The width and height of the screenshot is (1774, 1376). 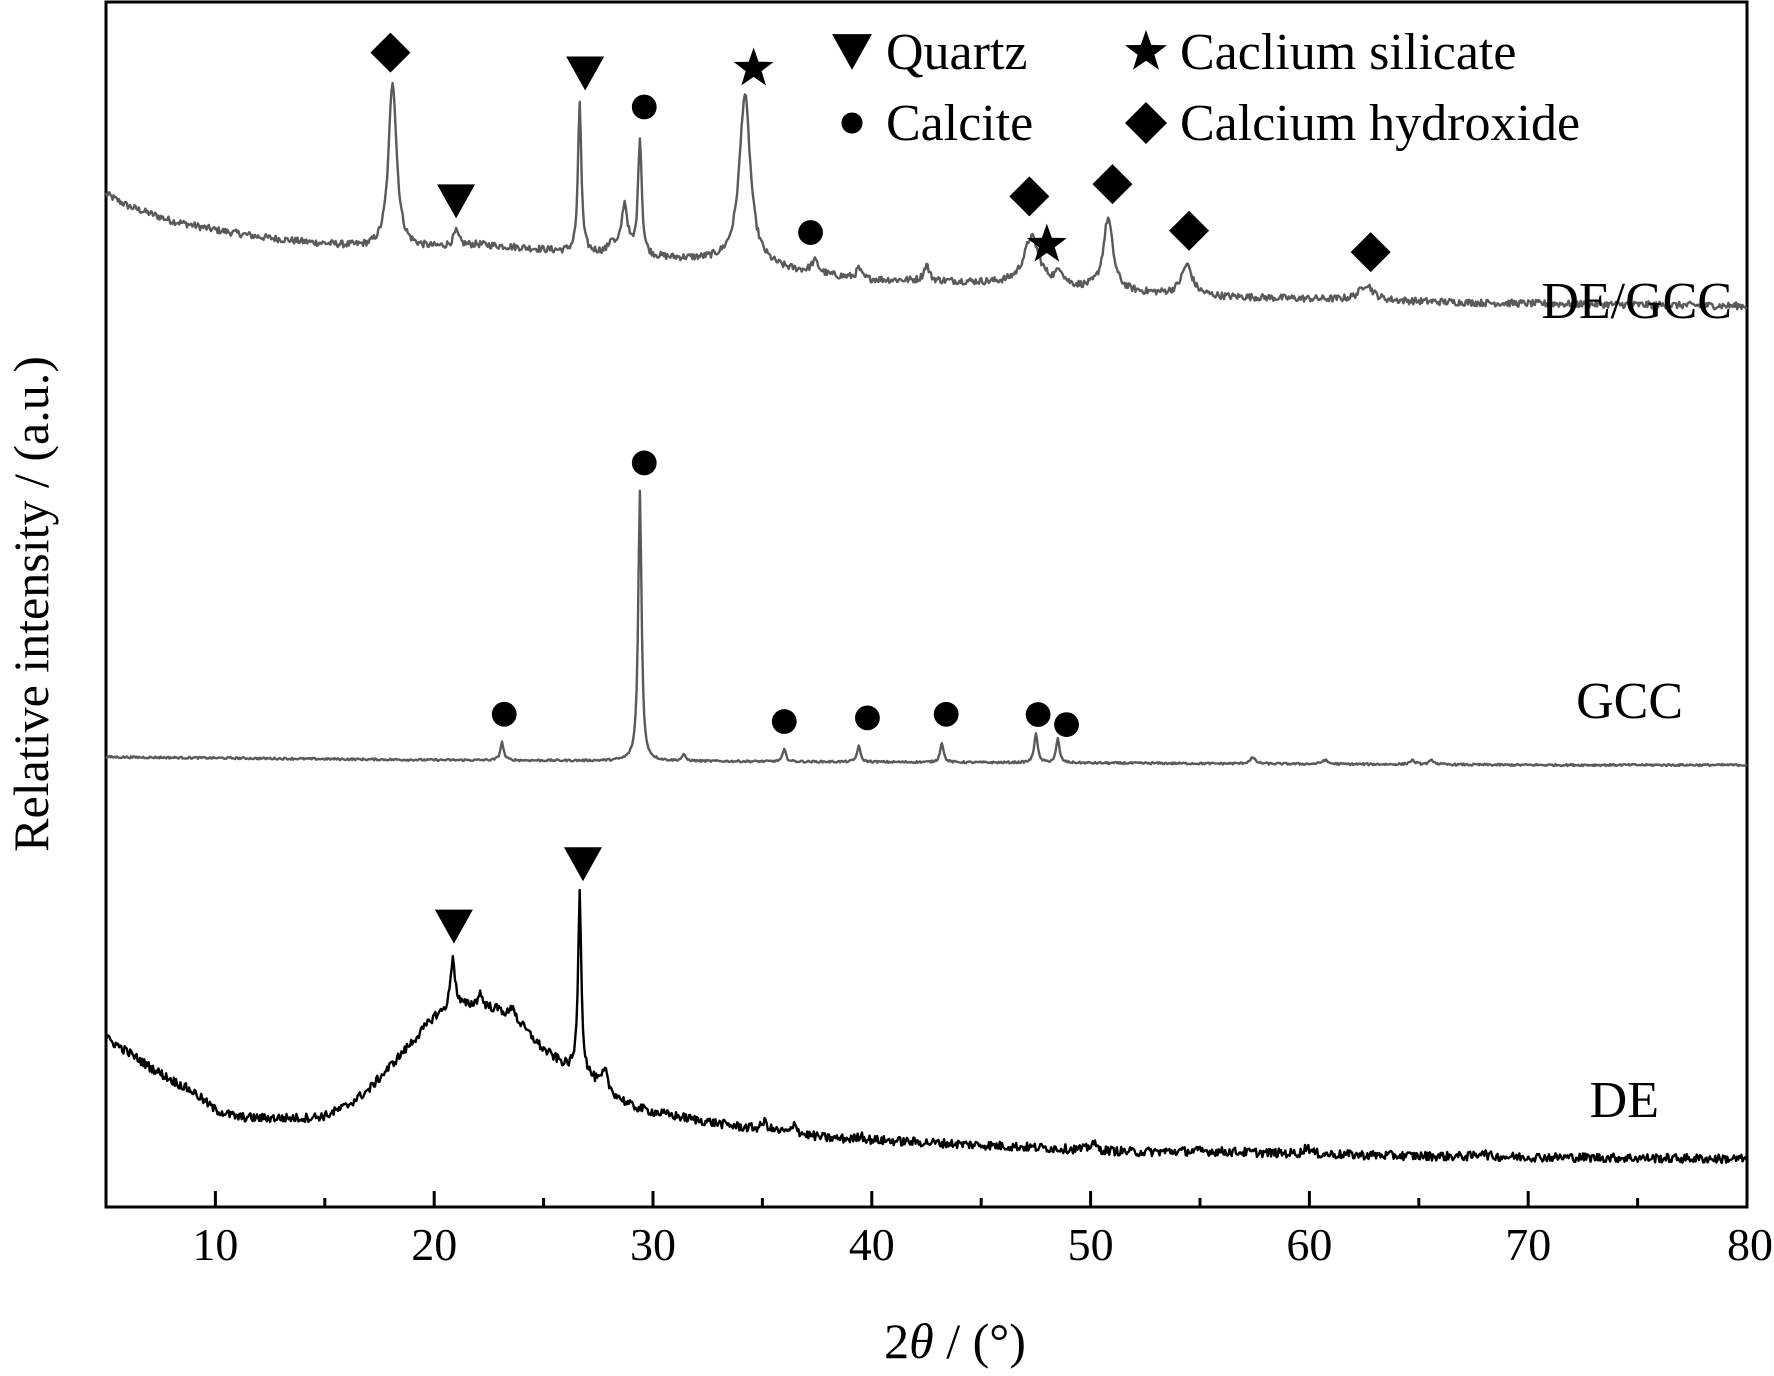 What do you see at coordinates (1750, 1244) in the screenshot?
I see `x-tick-label: 80` at bounding box center [1750, 1244].